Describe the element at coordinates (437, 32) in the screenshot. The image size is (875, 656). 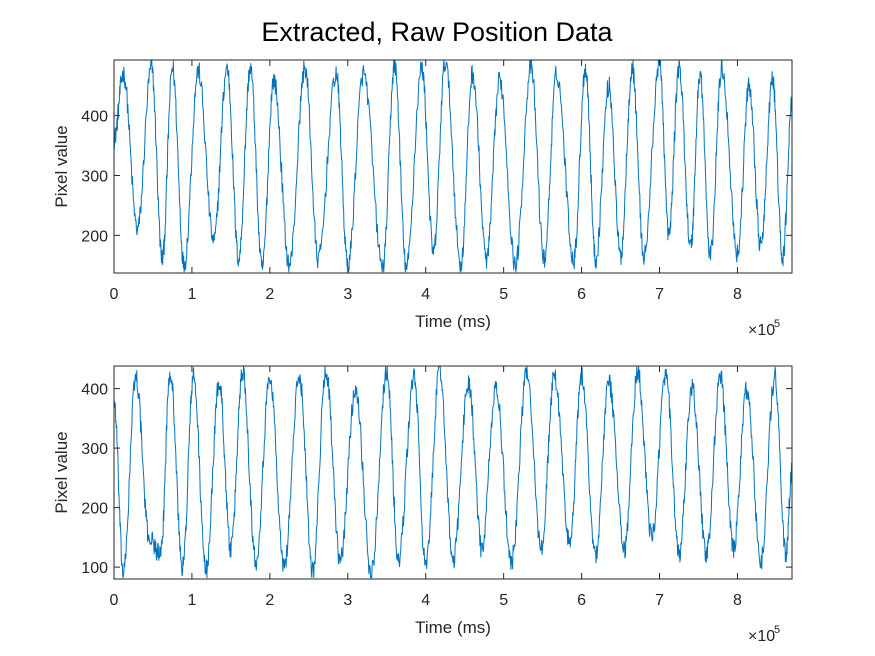
I see `figure-title: Extracted, Raw Position Data` at that location.